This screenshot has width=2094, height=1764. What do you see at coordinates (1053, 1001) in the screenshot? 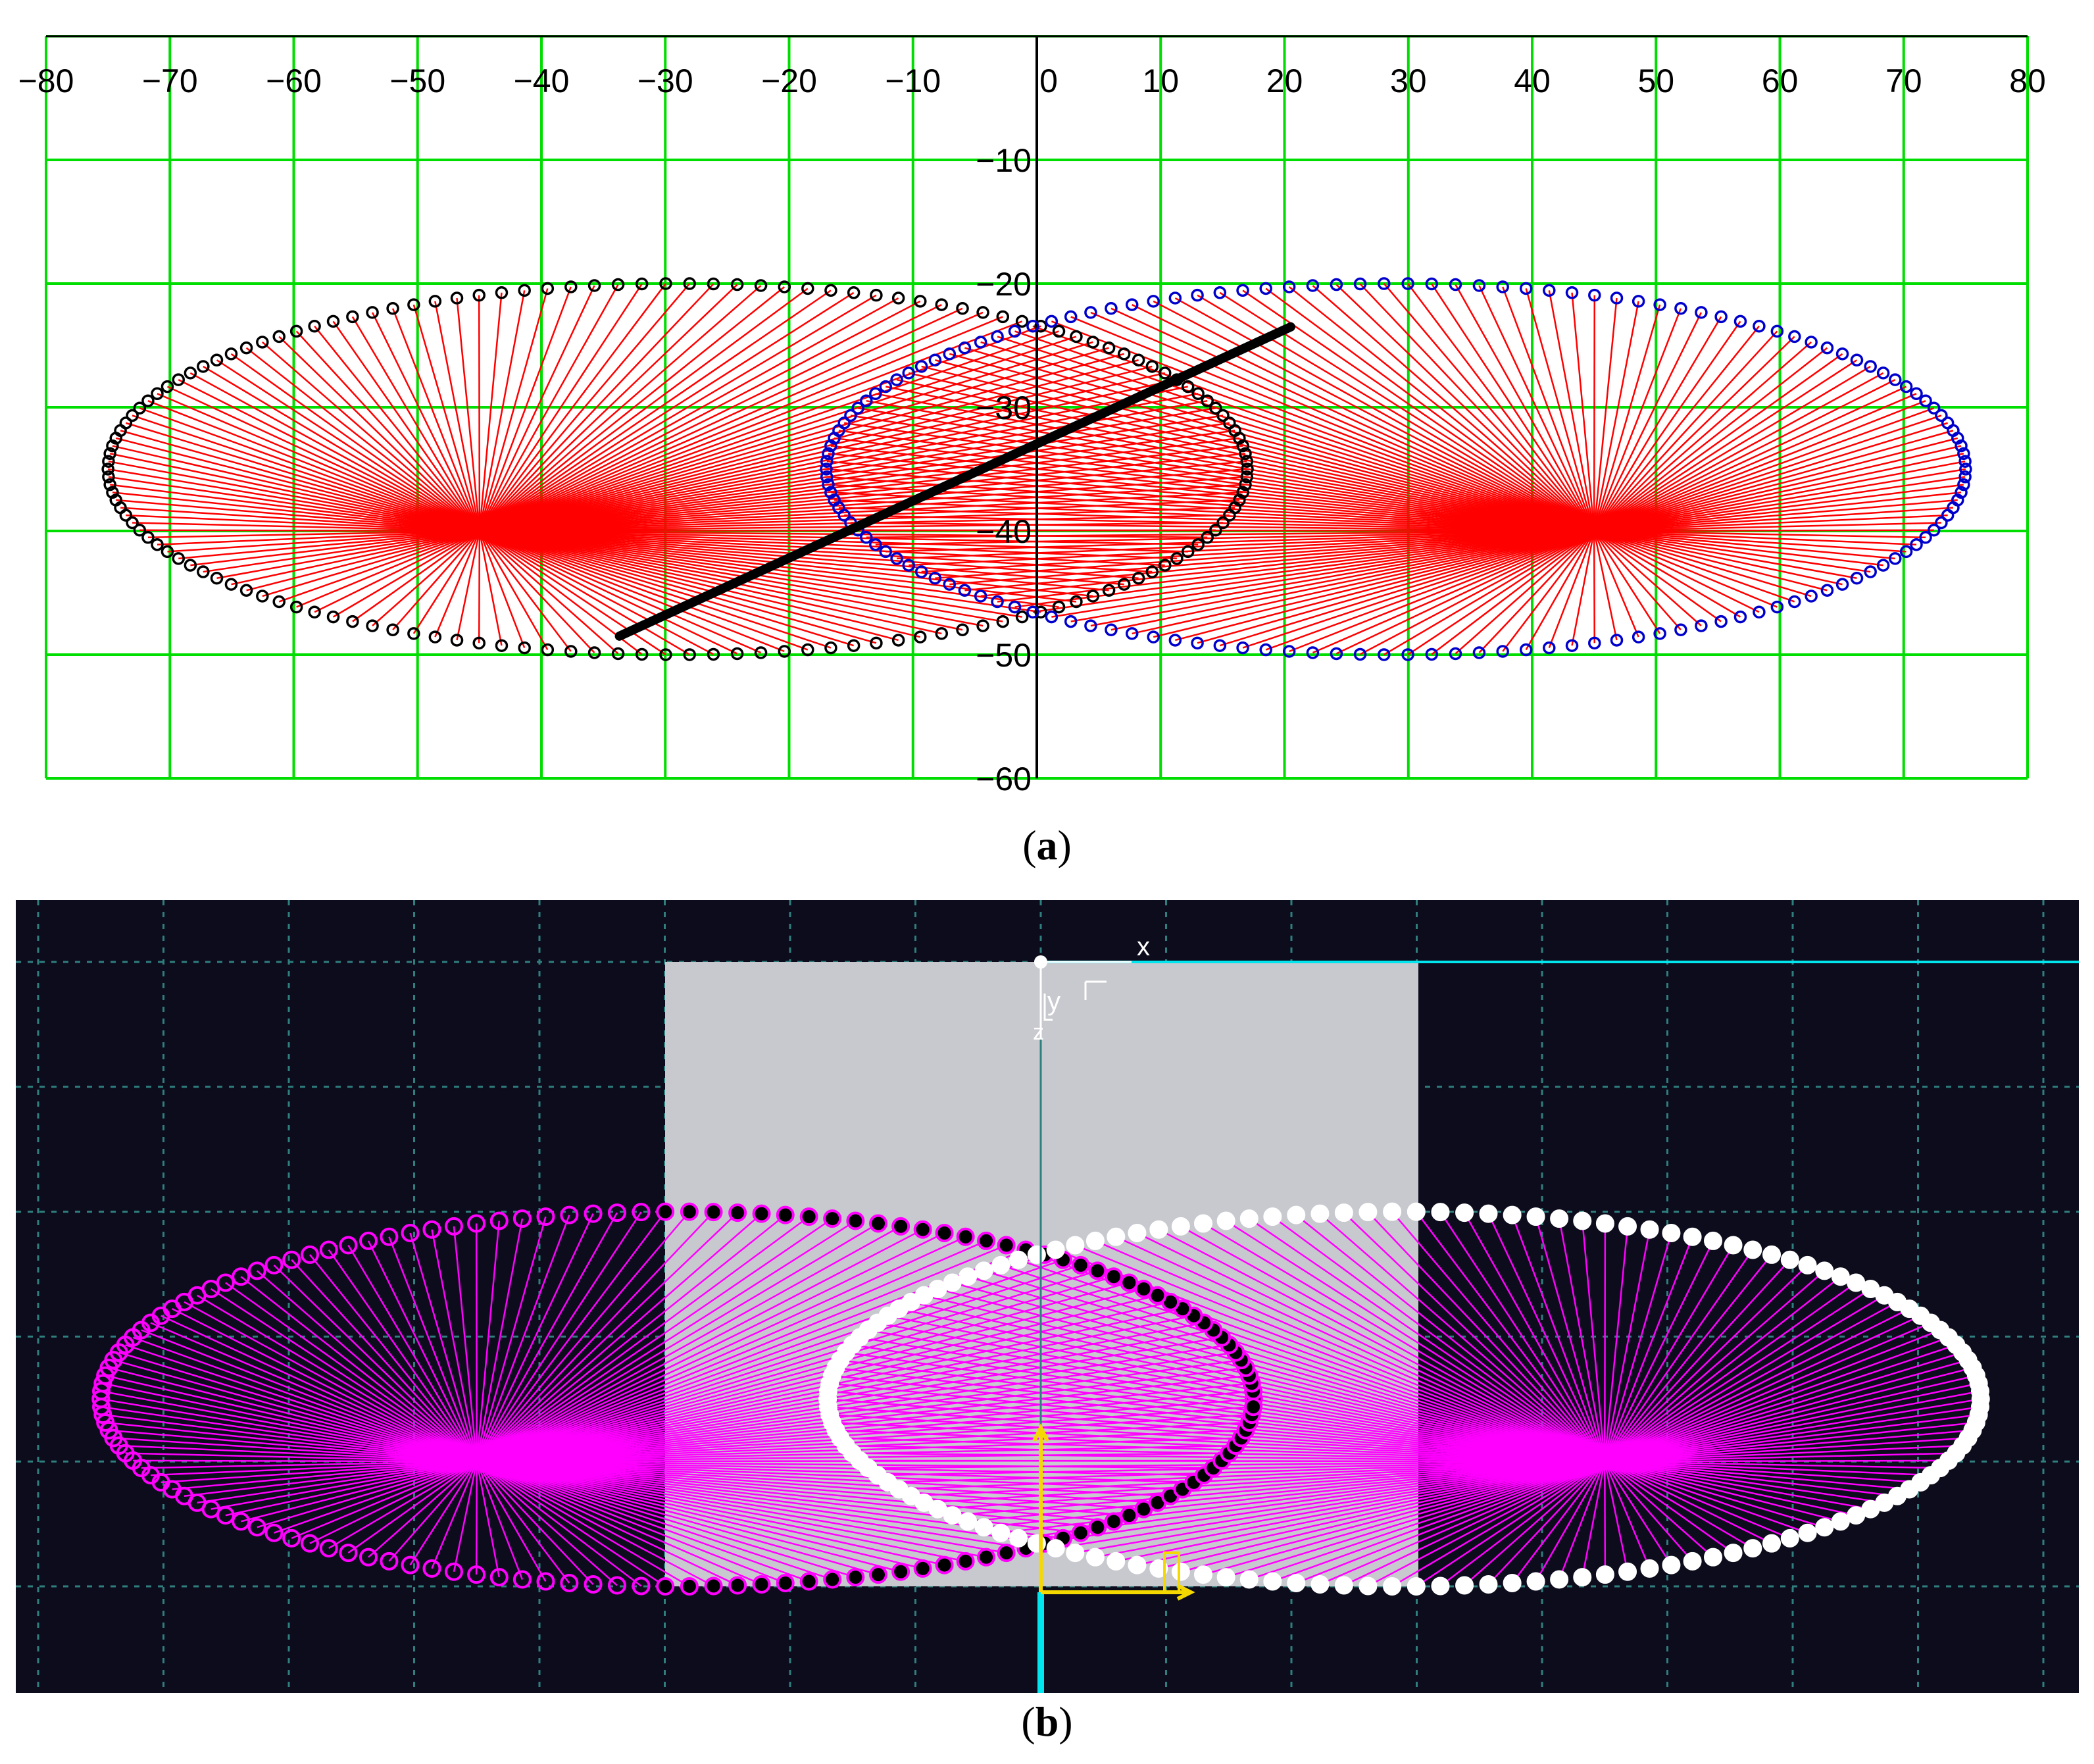
I see `y-axis-label: y` at bounding box center [1053, 1001].